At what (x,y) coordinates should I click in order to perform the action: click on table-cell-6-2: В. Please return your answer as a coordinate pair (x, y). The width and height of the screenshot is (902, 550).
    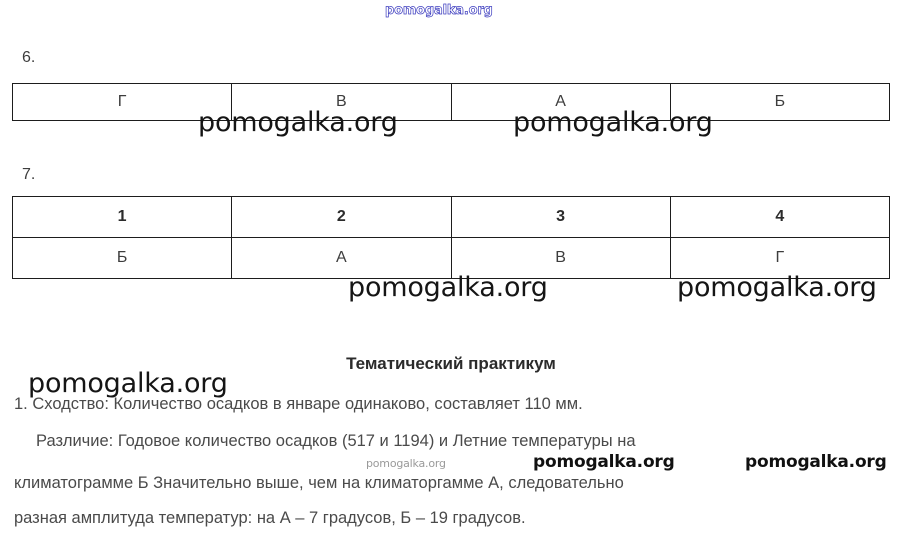
    Looking at the image, I should click on (341, 102).